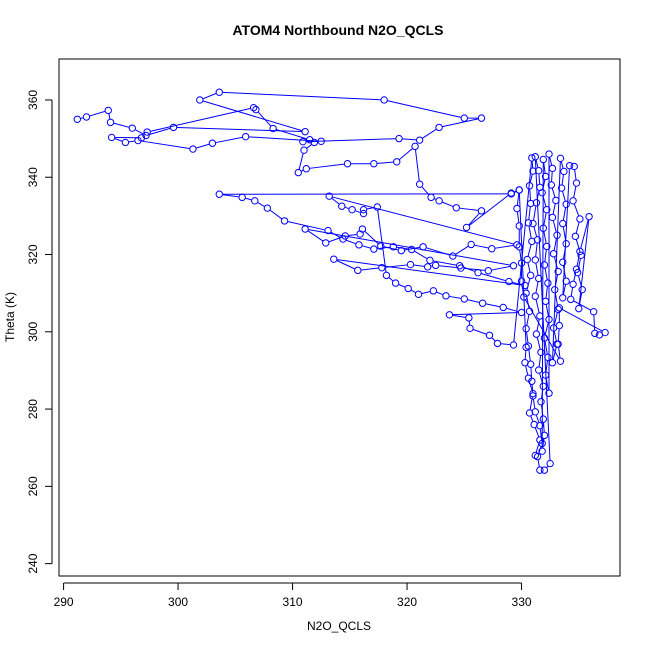 The height and width of the screenshot is (650, 650). What do you see at coordinates (33, 486) in the screenshot?
I see `y-tick-label: 260` at bounding box center [33, 486].